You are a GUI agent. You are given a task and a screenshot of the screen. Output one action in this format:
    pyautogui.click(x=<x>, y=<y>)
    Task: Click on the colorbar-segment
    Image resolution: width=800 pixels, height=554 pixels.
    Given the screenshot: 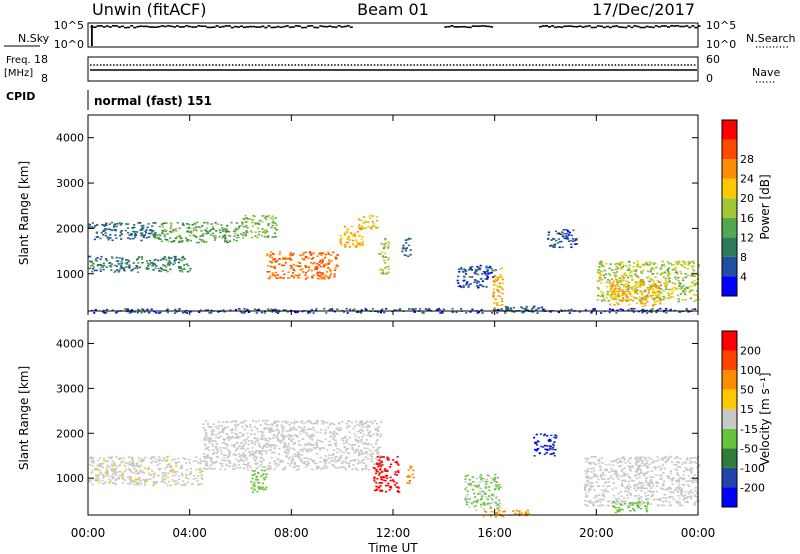 What is the action you would take?
    pyautogui.click(x=729, y=130)
    